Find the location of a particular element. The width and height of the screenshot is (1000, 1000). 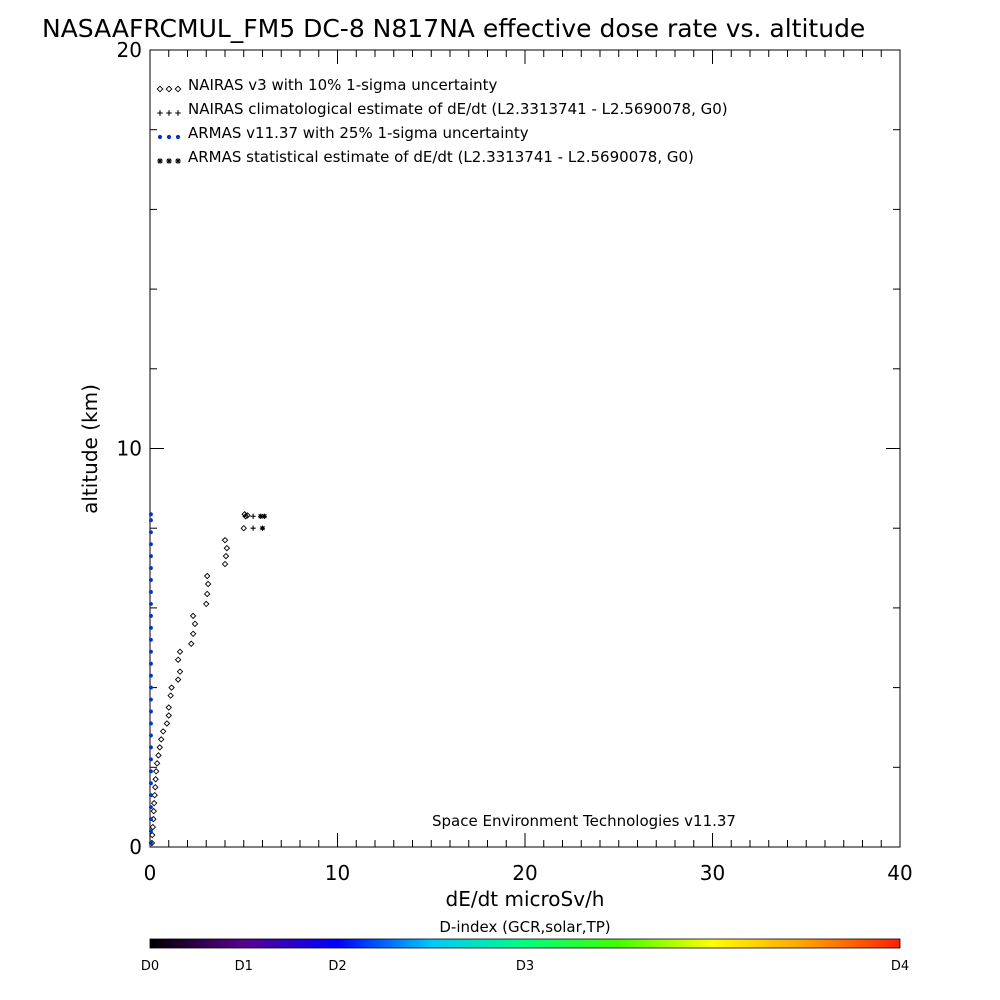

data-marks is located at coordinates (207, 679).